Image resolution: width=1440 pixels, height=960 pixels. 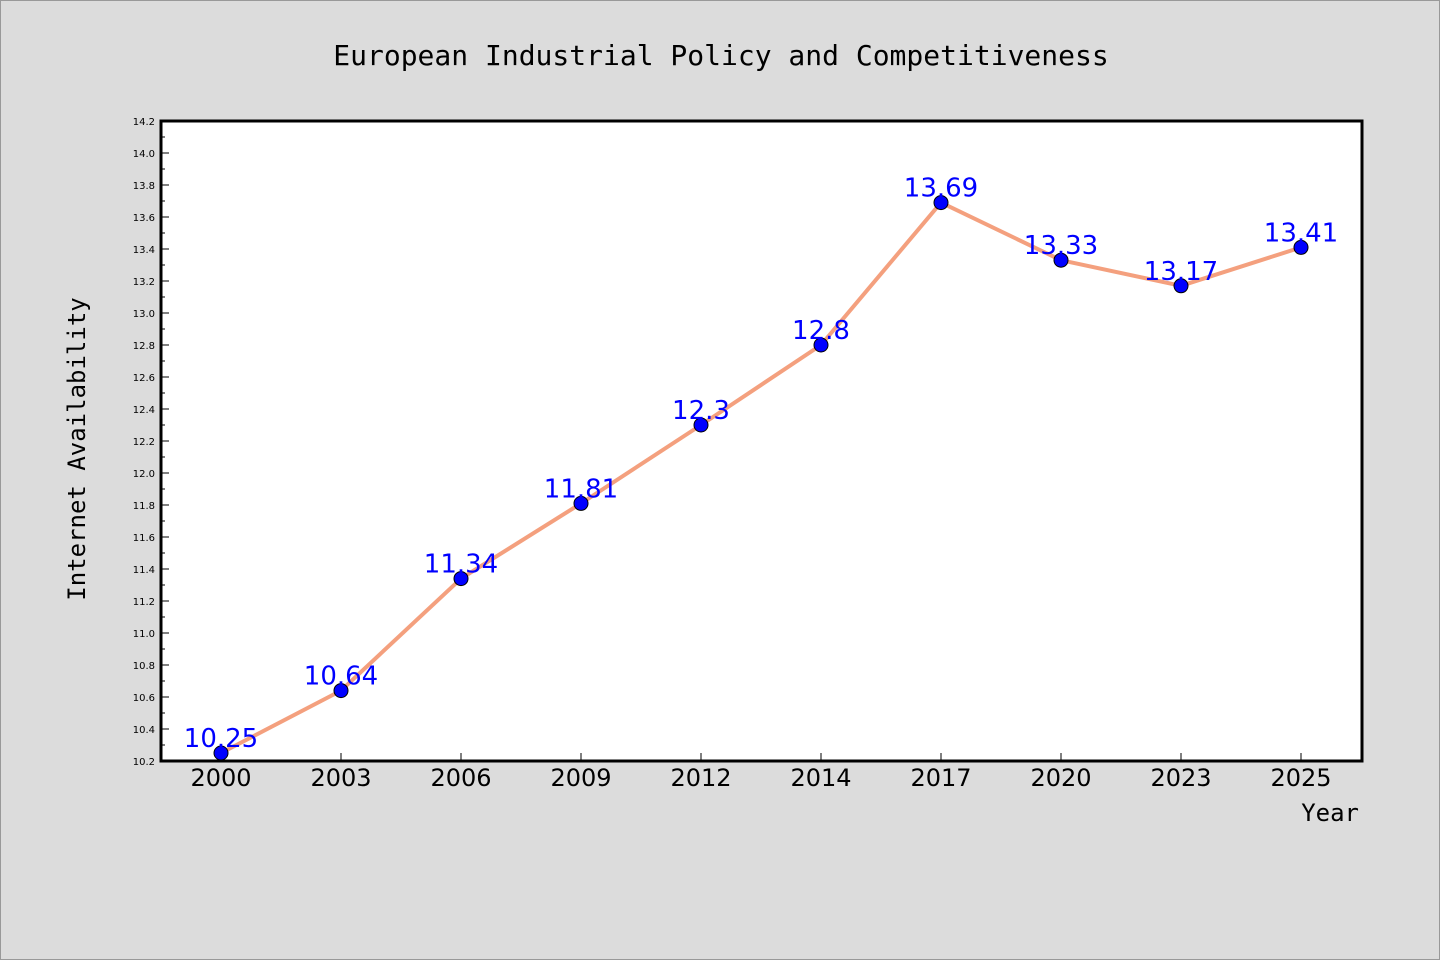 What do you see at coordinates (700, 778) in the screenshot?
I see `x-tick-label: 2012` at bounding box center [700, 778].